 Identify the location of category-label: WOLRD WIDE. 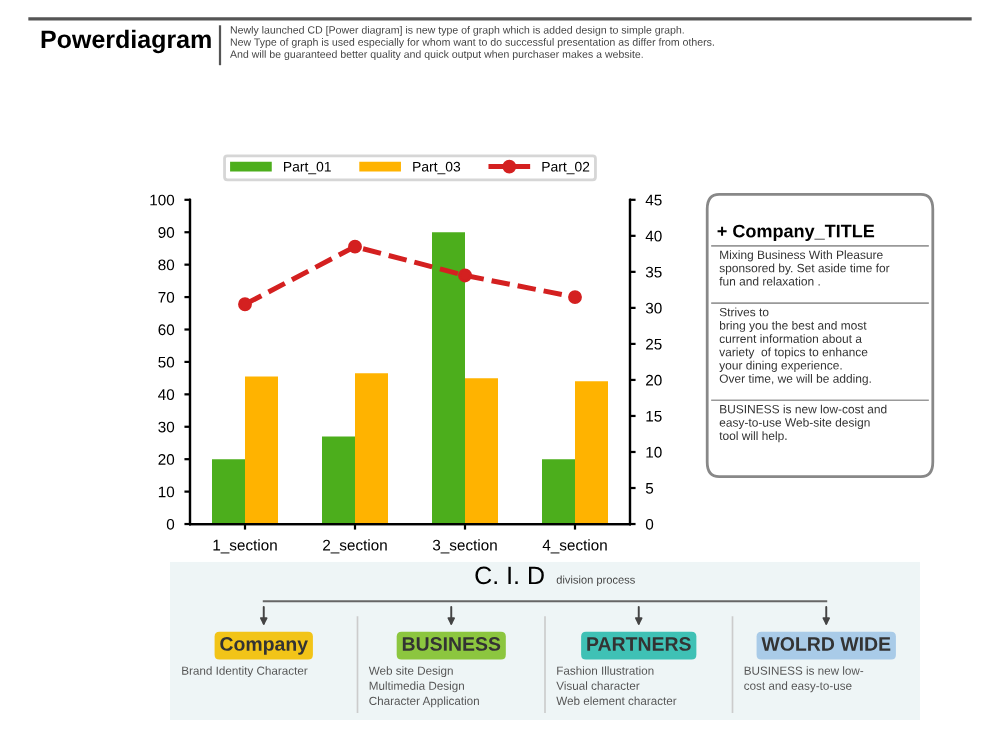
(826, 644).